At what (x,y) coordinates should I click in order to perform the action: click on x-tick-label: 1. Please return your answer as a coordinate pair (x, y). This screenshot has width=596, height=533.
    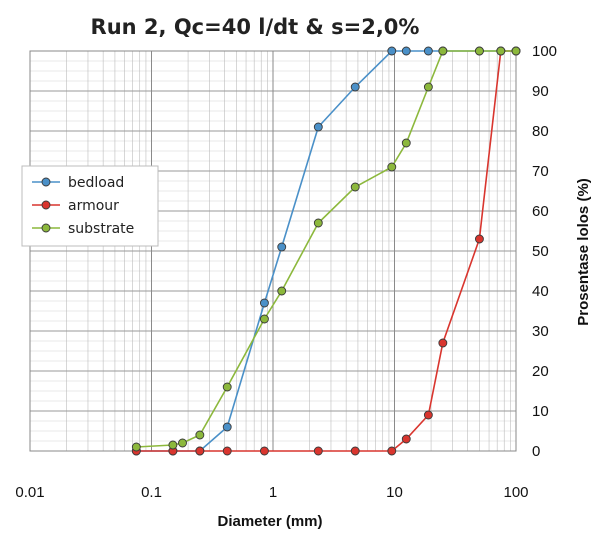
    Looking at the image, I should click on (273, 492).